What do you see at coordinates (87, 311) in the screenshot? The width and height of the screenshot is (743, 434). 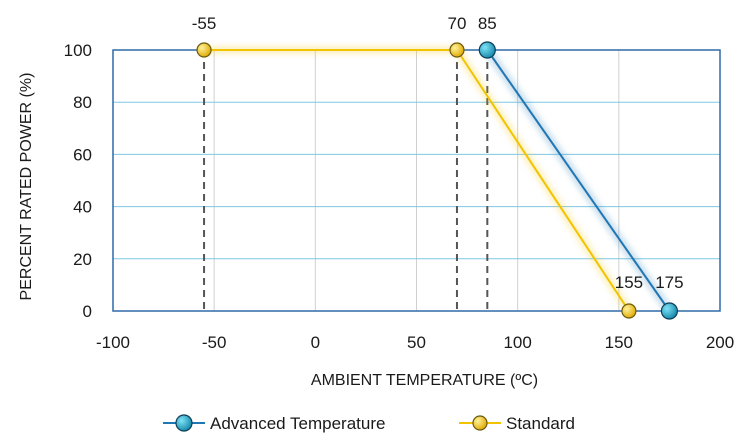 I see `y-tick-label: 0` at bounding box center [87, 311].